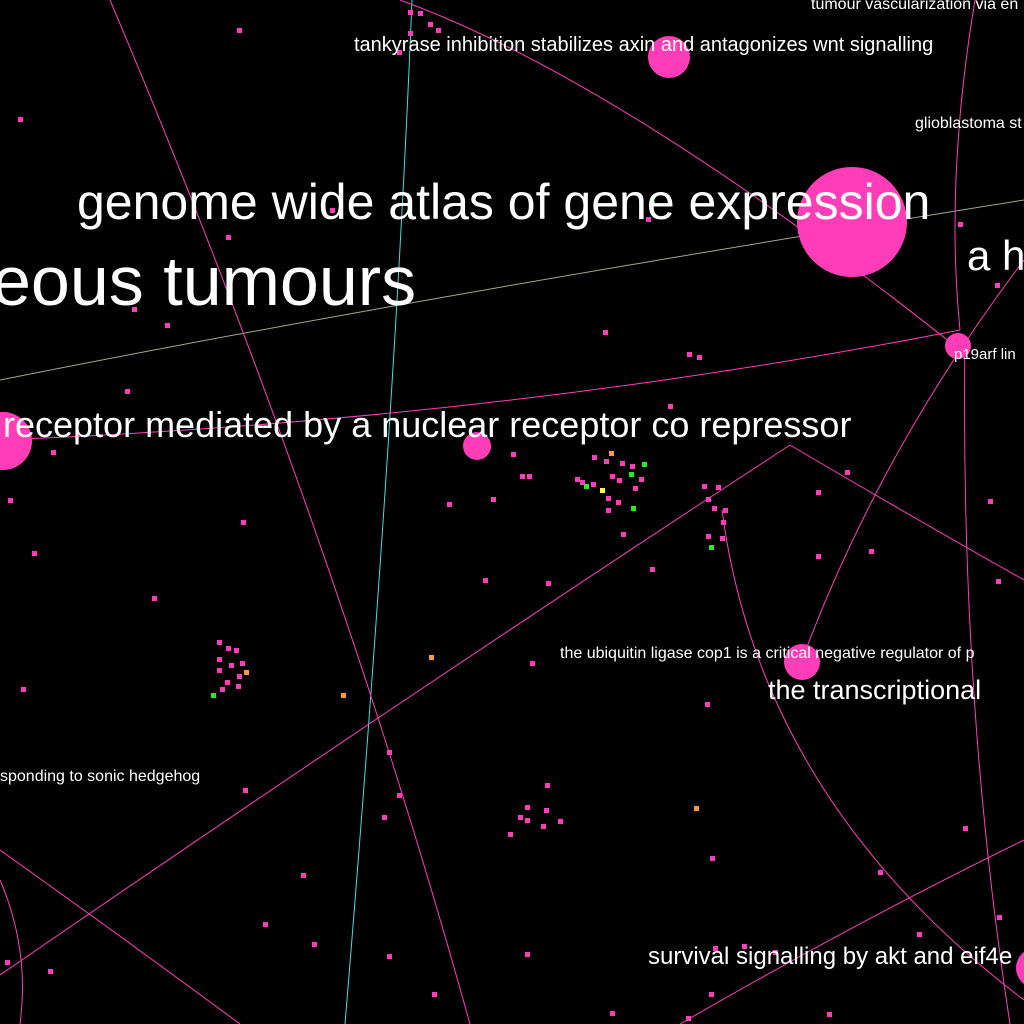  Describe the element at coordinates (503, 202) in the screenshot. I see `label-genome-atlas: genome wide atlas of gene expression` at that location.